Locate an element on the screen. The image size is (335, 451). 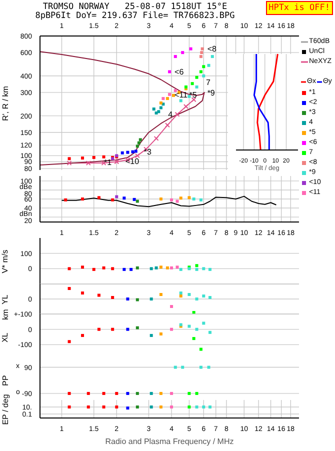
chart-subtitle: 8pBP6It DoY= 219.637 File= TR766823.BPG is located at coordinates (135, 16).